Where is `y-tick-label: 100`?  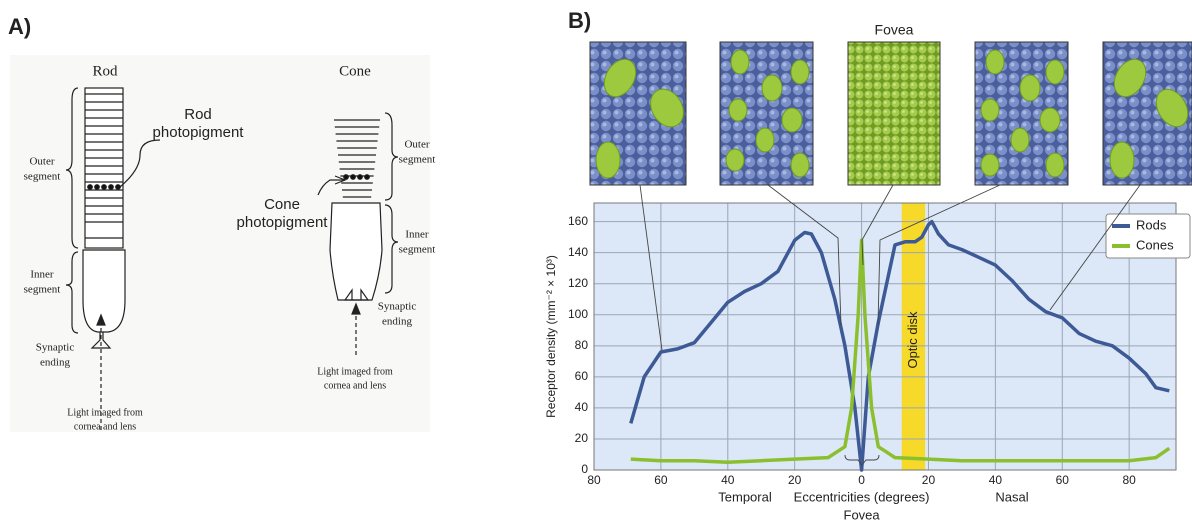
y-tick-label: 100 is located at coordinates (578, 314).